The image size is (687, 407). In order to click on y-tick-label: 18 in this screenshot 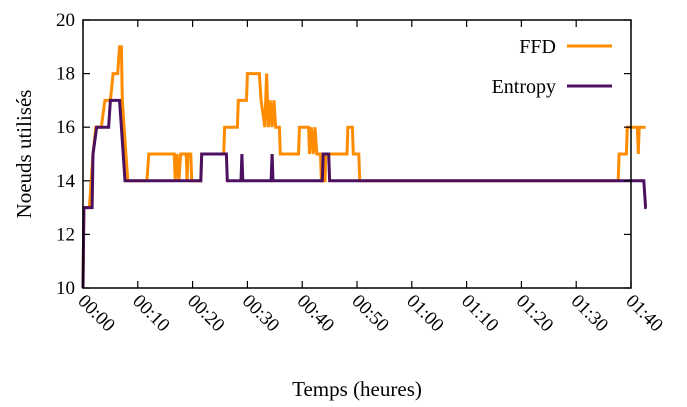, I will do `click(65, 74)`.